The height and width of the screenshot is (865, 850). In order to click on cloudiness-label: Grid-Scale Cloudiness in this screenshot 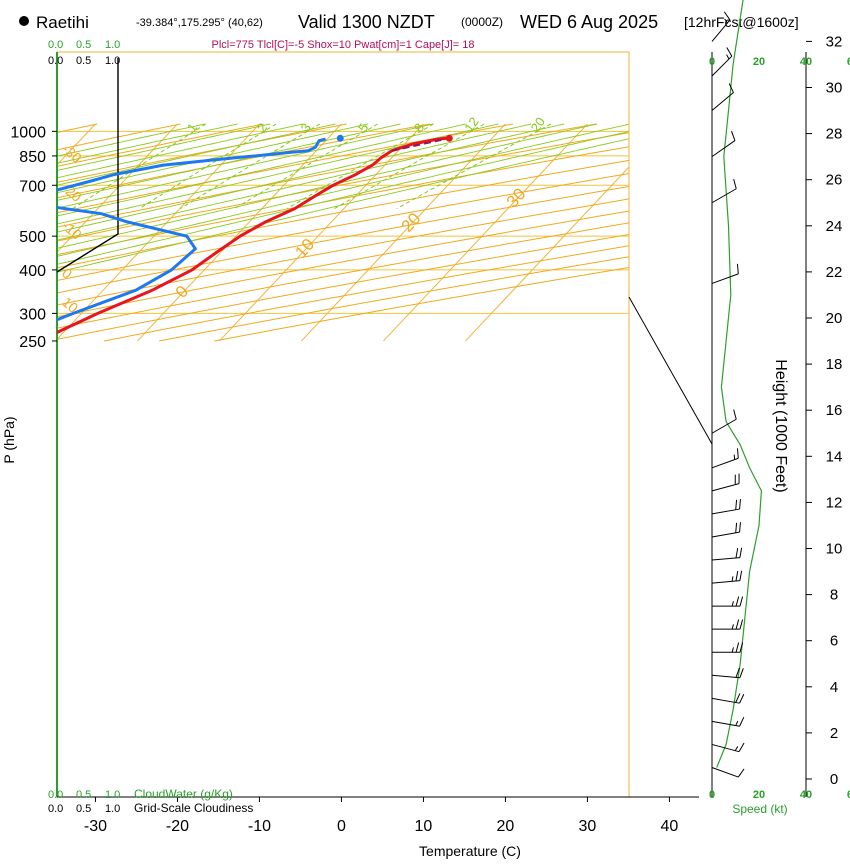, I will do `click(193, 808)`.